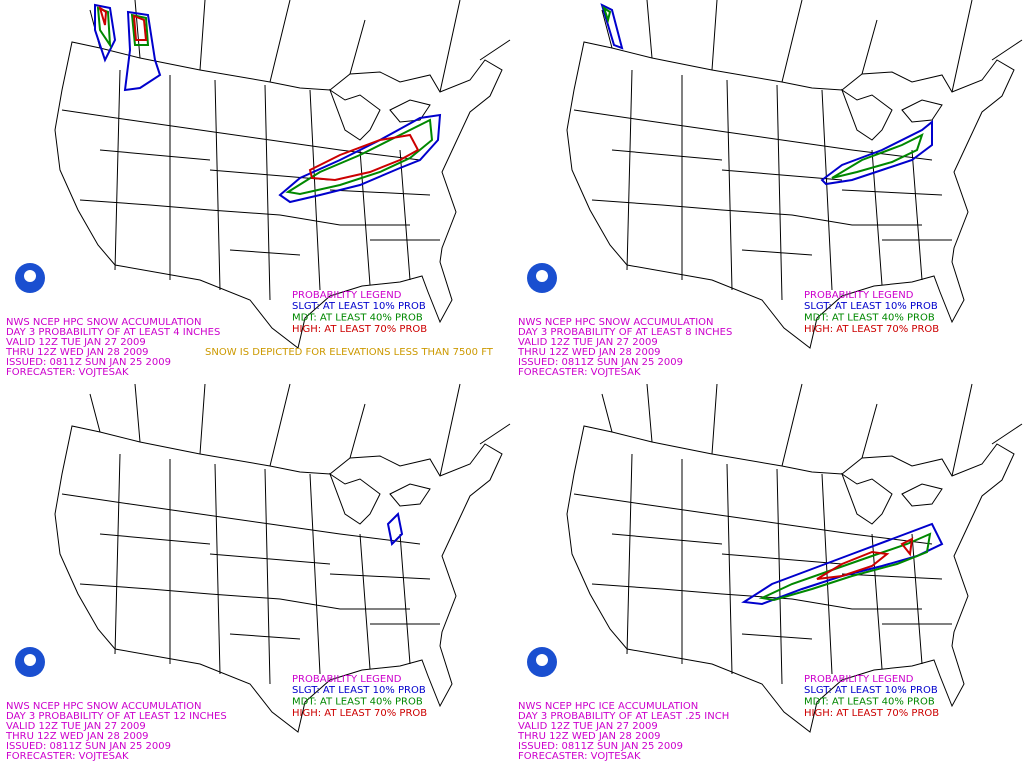 The height and width of the screenshot is (768, 1024). I want to click on header-line: DAY 3 PROBABILITY OF AT LEAST 12 INCHES, so click(116, 716).